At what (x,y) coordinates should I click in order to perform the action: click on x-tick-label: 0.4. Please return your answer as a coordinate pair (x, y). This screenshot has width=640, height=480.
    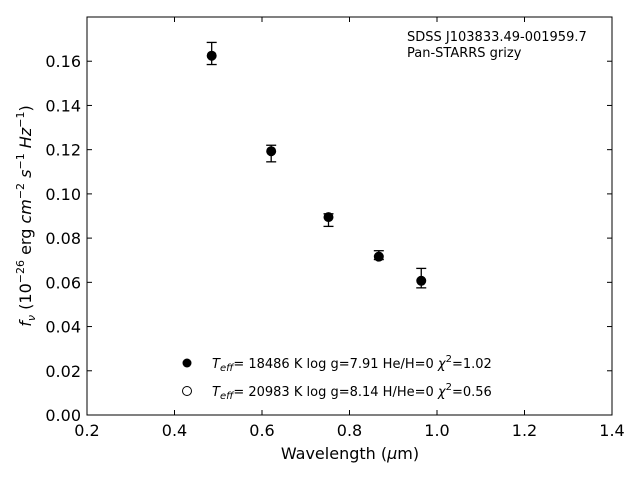
    Looking at the image, I should click on (174, 430).